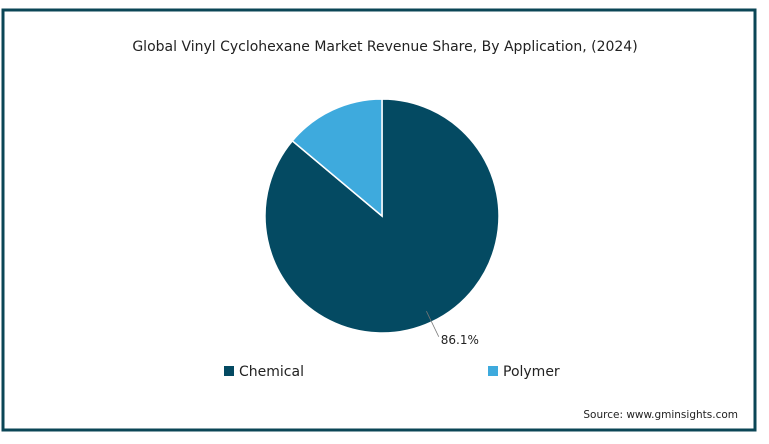 This screenshot has width=769, height=444. I want to click on data-label: 86.1%, so click(460, 340).